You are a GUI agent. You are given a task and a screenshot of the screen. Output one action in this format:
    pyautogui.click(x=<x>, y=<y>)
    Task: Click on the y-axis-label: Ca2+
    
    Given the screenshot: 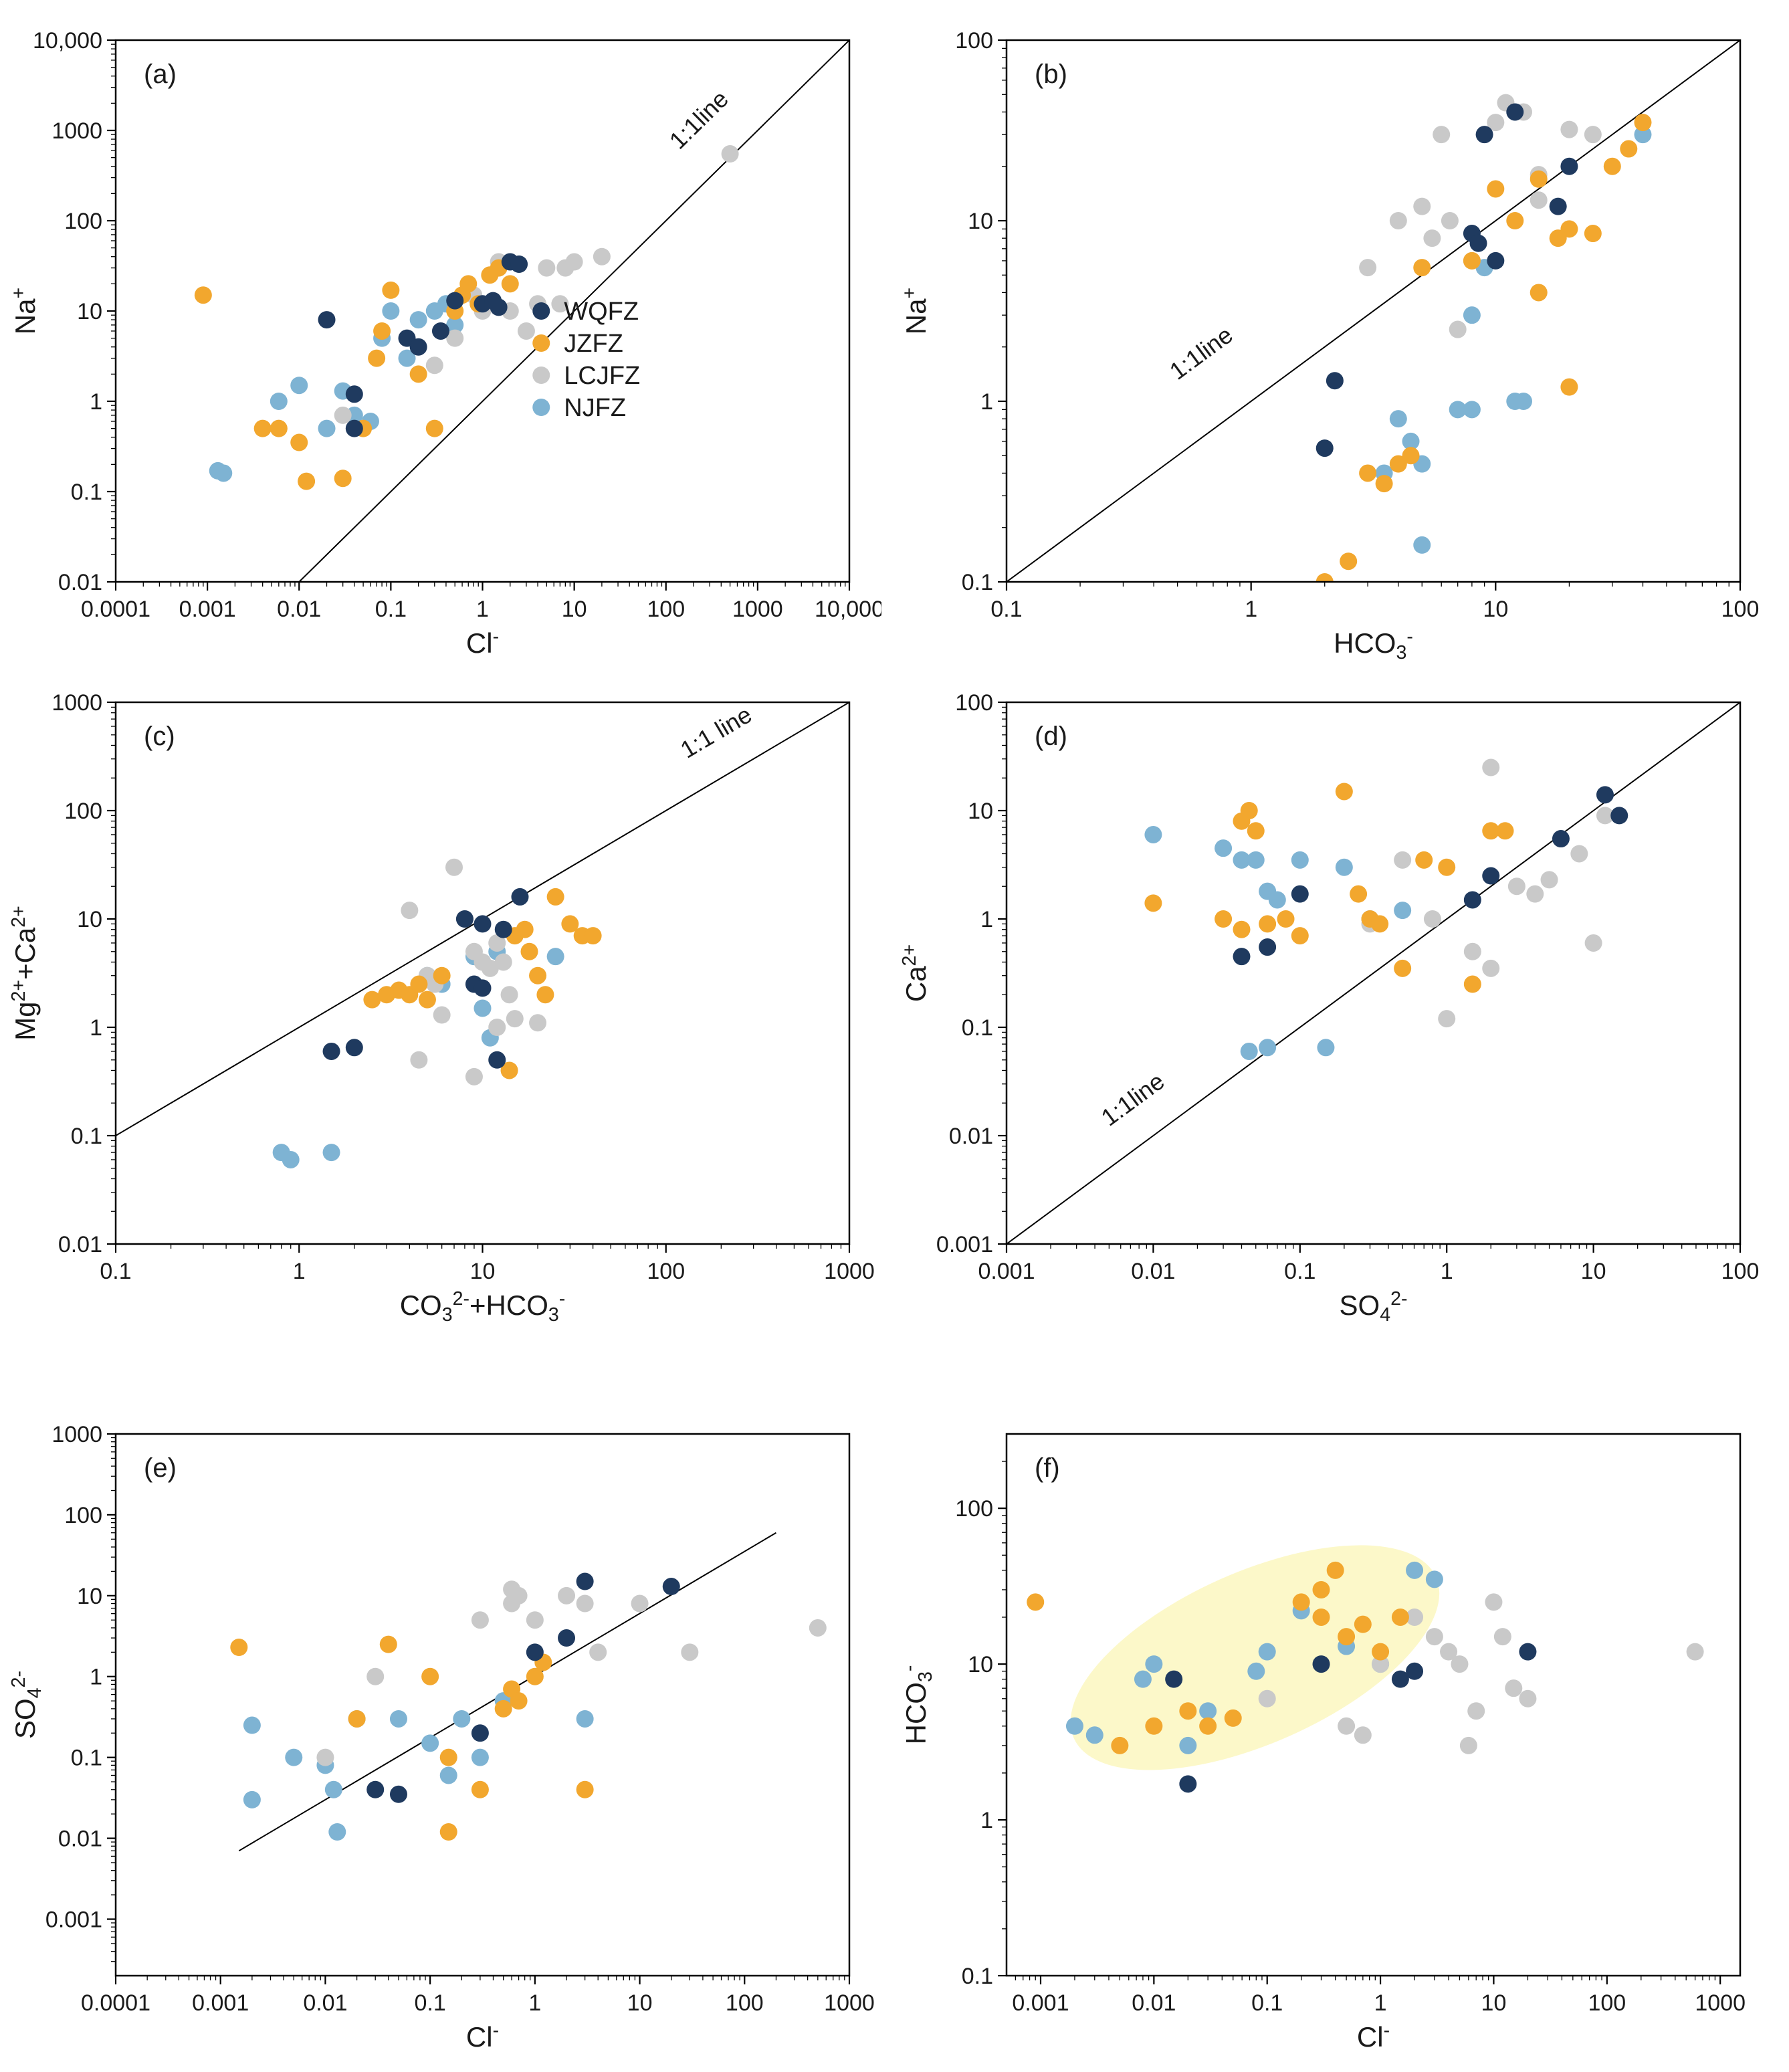 What is the action you would take?
    pyautogui.click(x=916, y=973)
    